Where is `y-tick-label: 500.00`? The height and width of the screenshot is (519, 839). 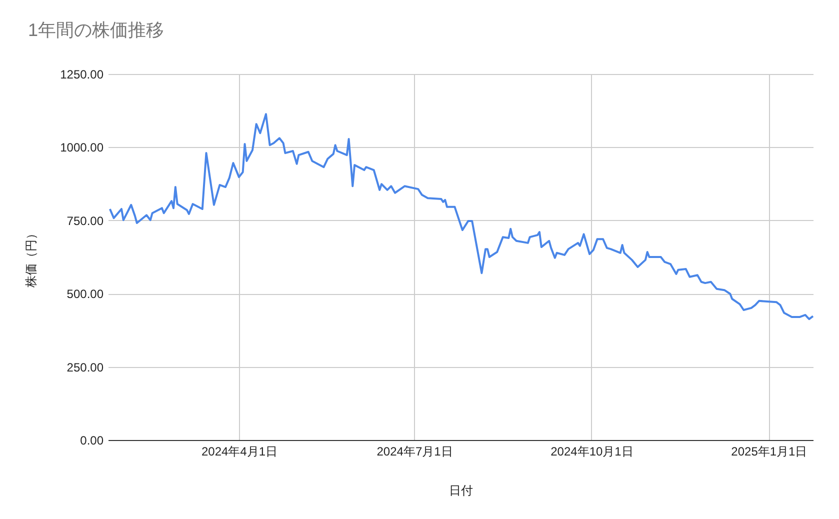
y-tick-label: 500.00 is located at coordinates (85, 294).